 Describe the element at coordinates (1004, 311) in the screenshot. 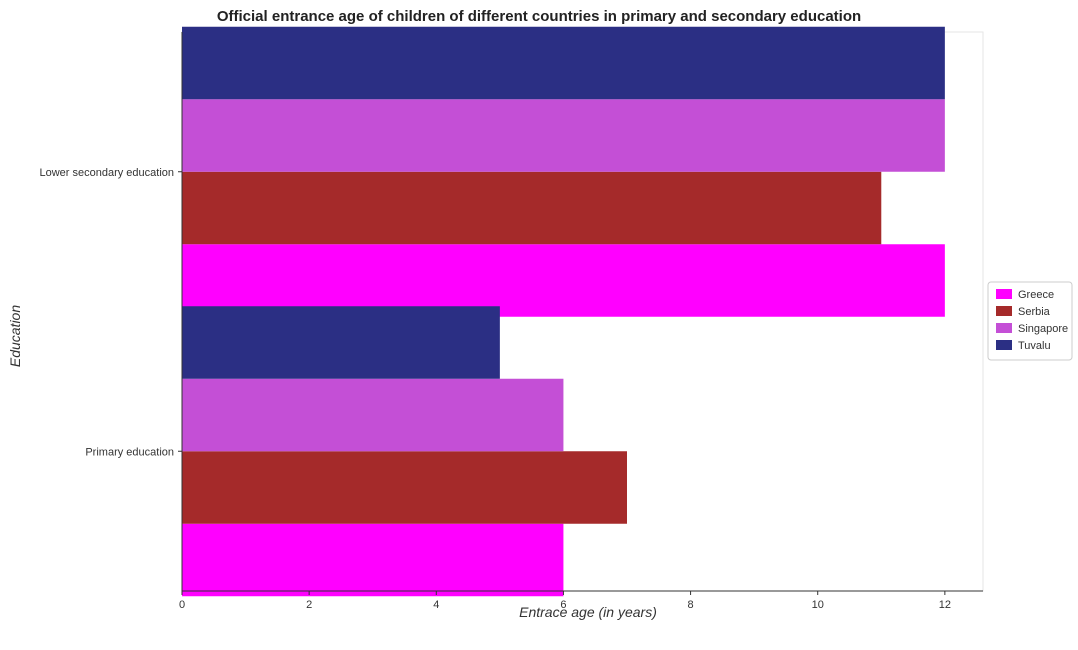

I see `legend-swatch-serbia` at that location.